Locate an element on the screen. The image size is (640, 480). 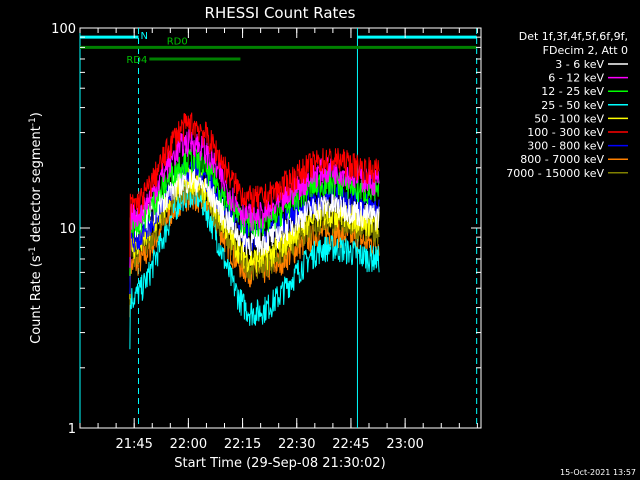
state-bar-label: RD0 is located at coordinates (177, 41).